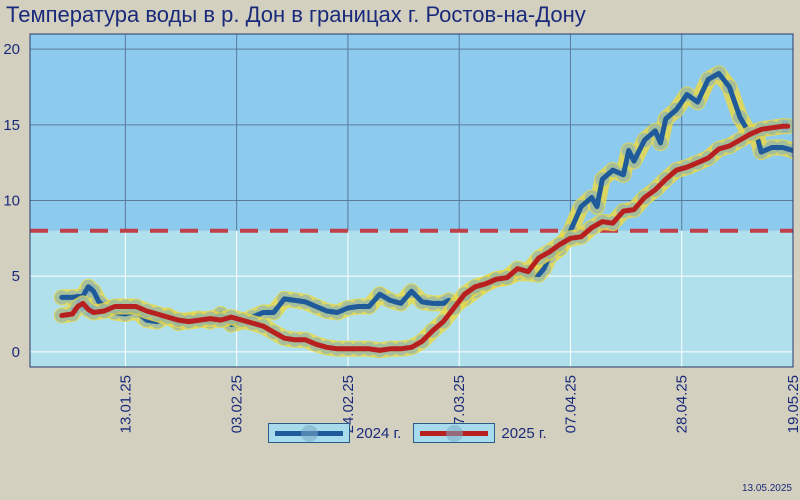 The image size is (800, 500). I want to click on legend-swatch-2024, so click(309, 433).